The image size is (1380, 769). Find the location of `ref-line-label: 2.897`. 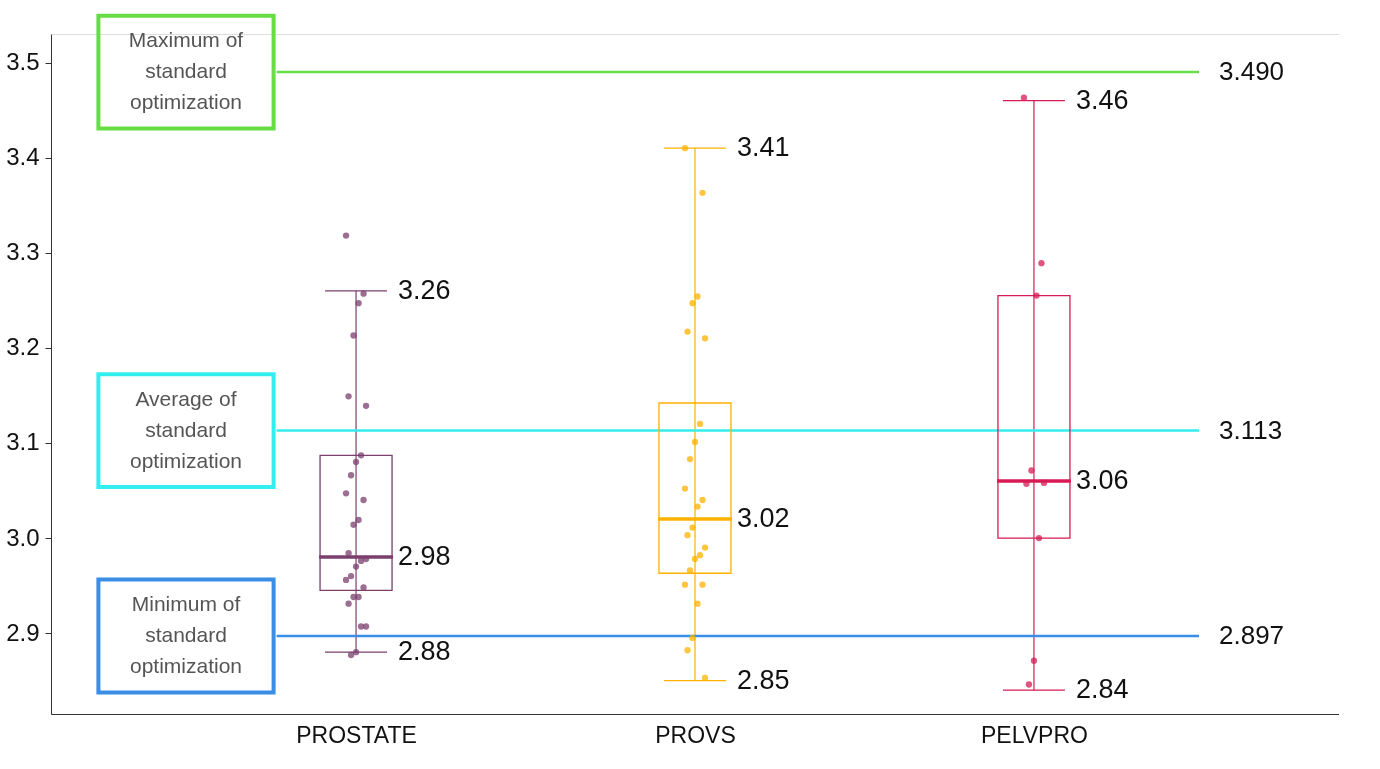

ref-line-label: 2.897 is located at coordinates (1252, 635).